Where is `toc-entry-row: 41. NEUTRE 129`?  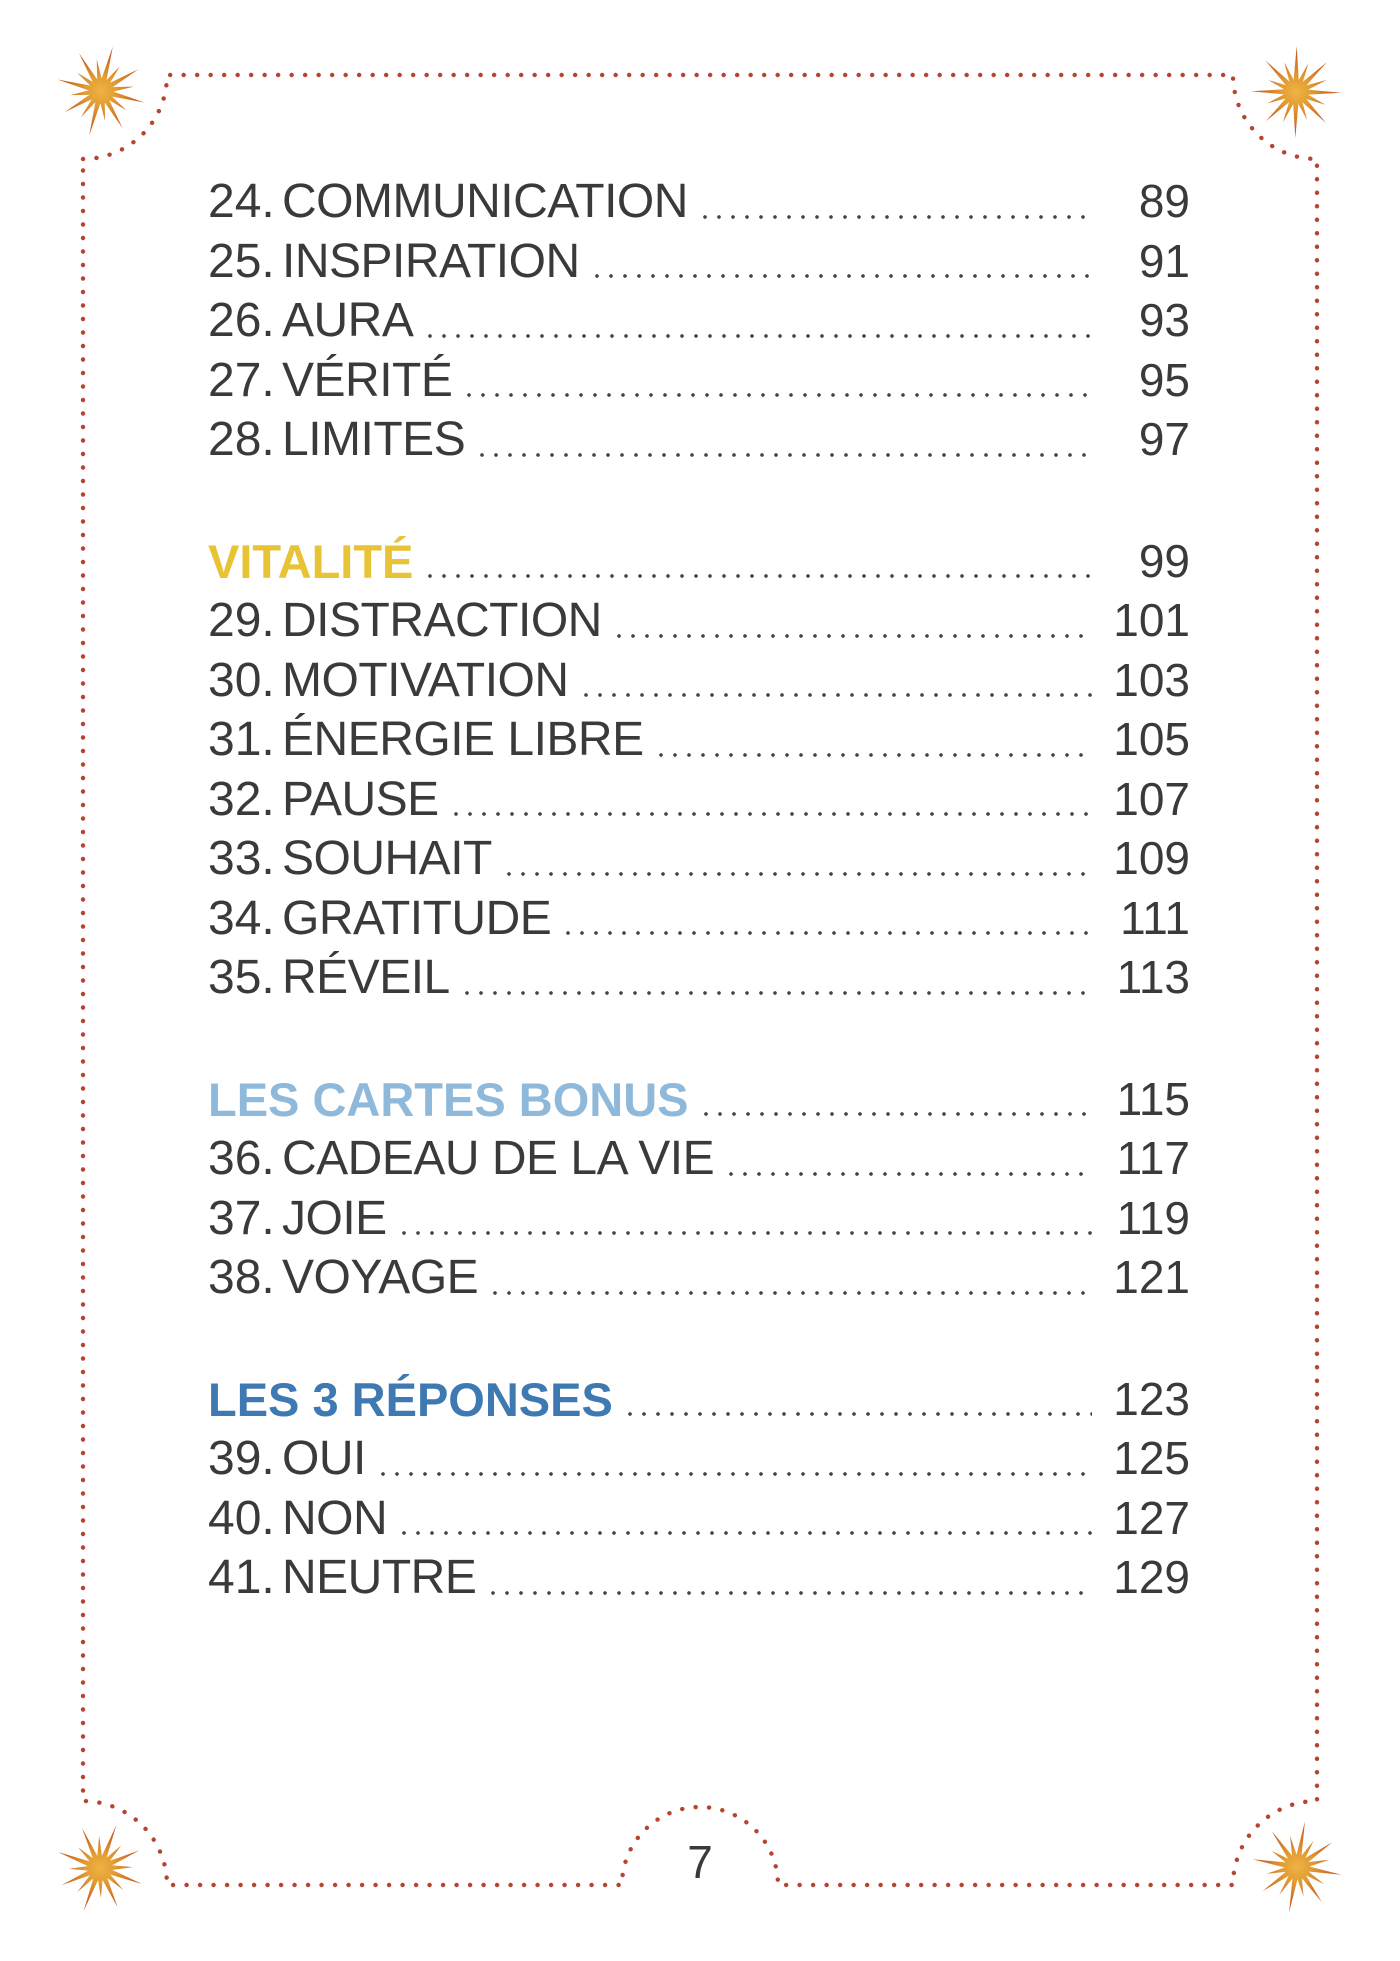
toc-entry-row: 41. NEUTRE 129 is located at coordinates (699, 1578).